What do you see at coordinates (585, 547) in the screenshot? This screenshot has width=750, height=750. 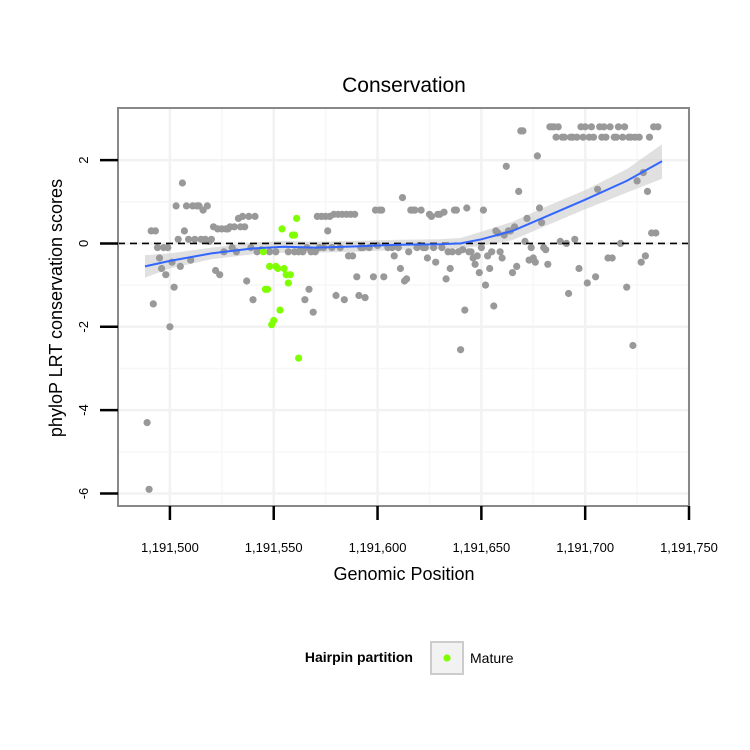 I see `x-tick-label: 1,191,700` at bounding box center [585, 547].